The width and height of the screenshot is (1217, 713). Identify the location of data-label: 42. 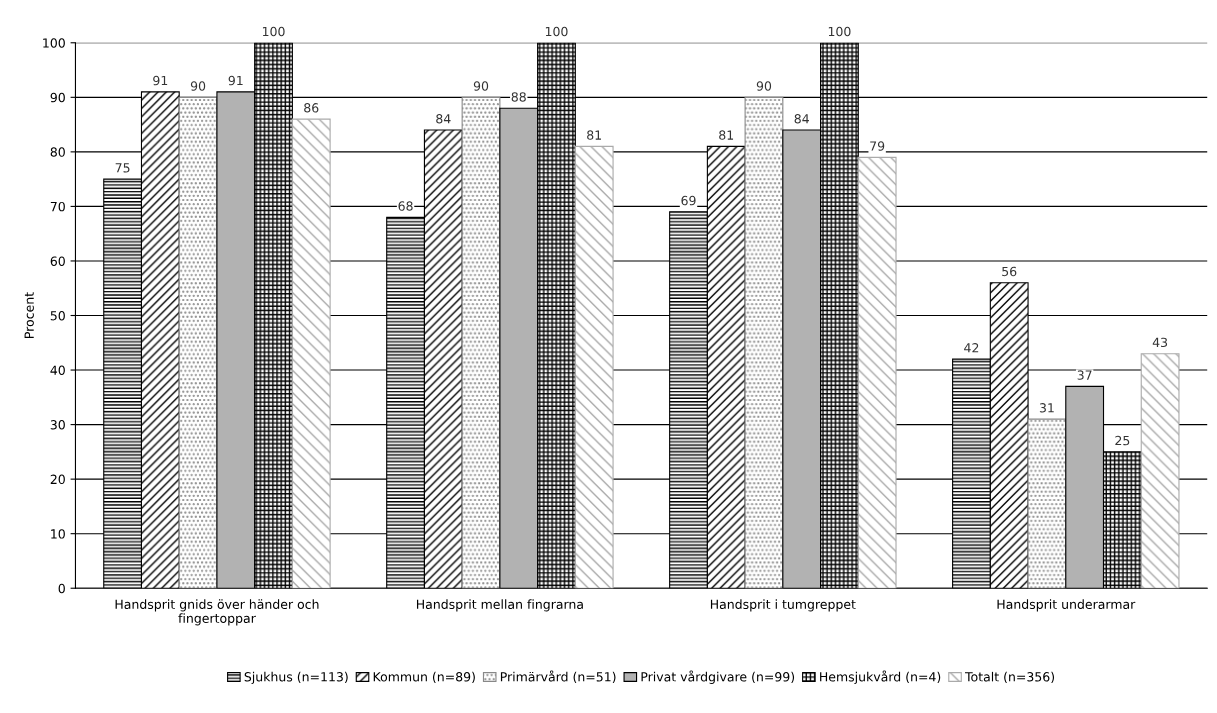
(971, 348).